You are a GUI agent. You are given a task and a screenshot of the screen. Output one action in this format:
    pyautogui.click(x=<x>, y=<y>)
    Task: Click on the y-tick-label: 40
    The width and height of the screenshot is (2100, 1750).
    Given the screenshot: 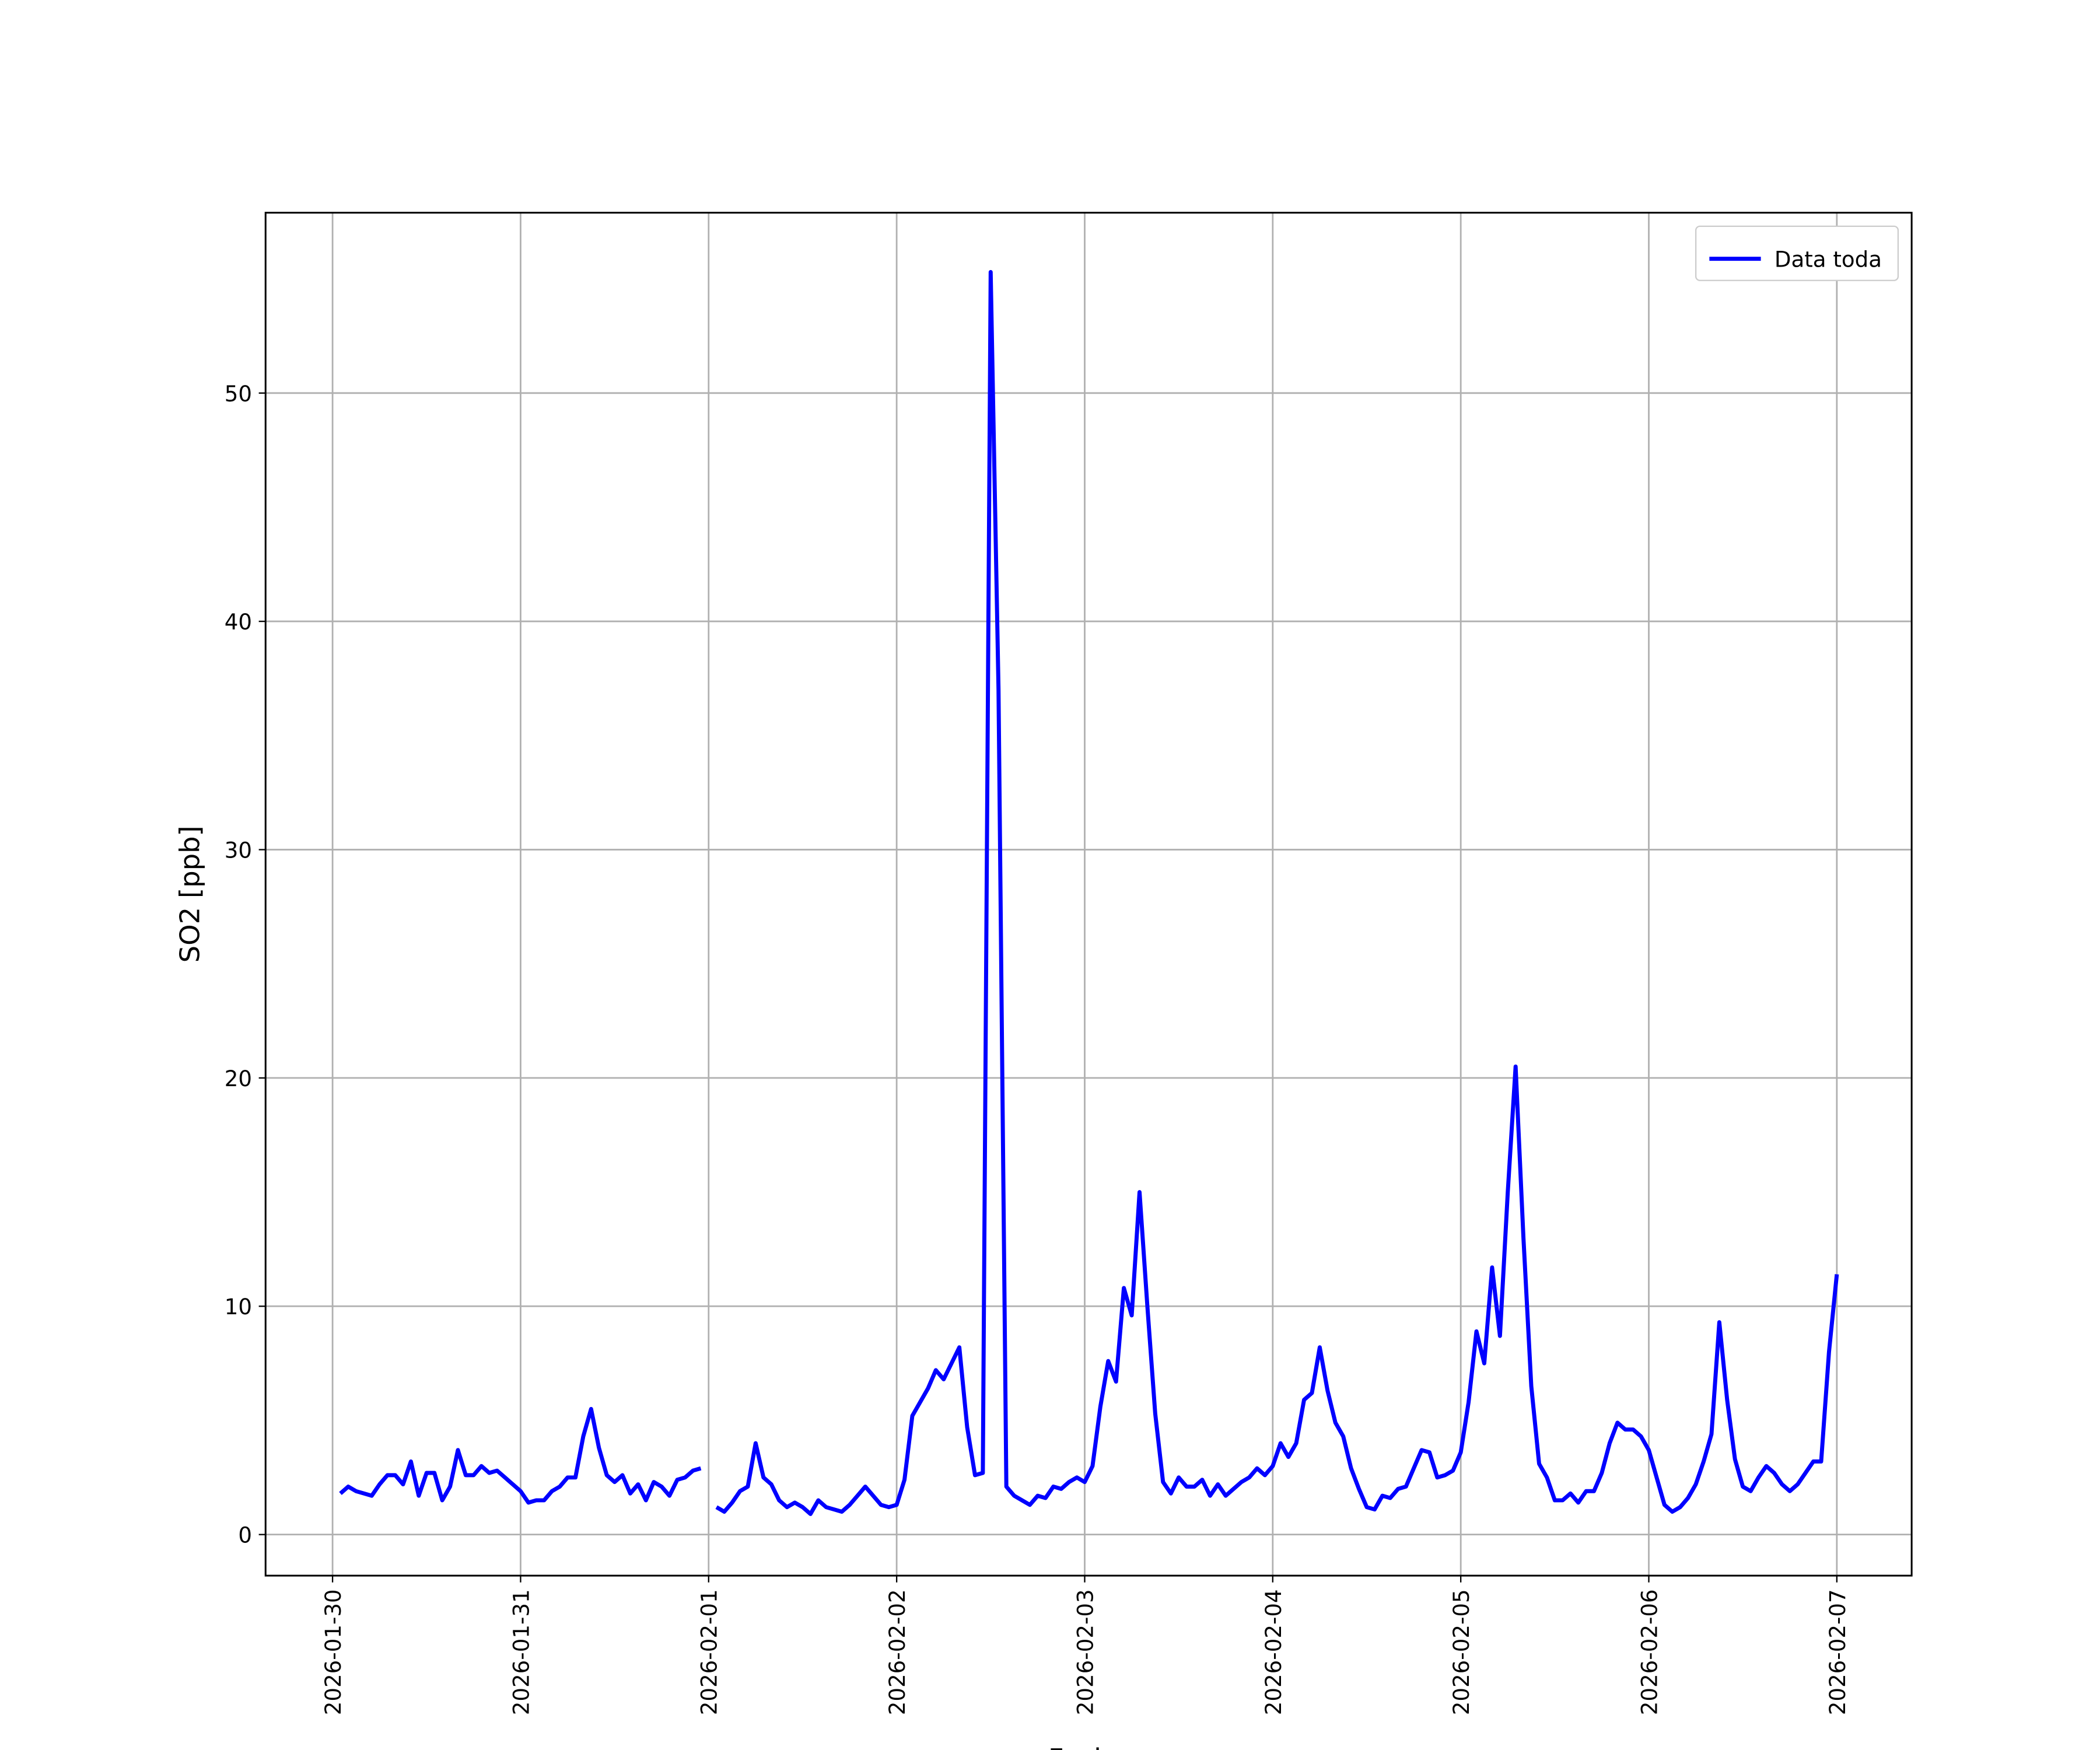 What is the action you would take?
    pyautogui.click(x=238, y=622)
    